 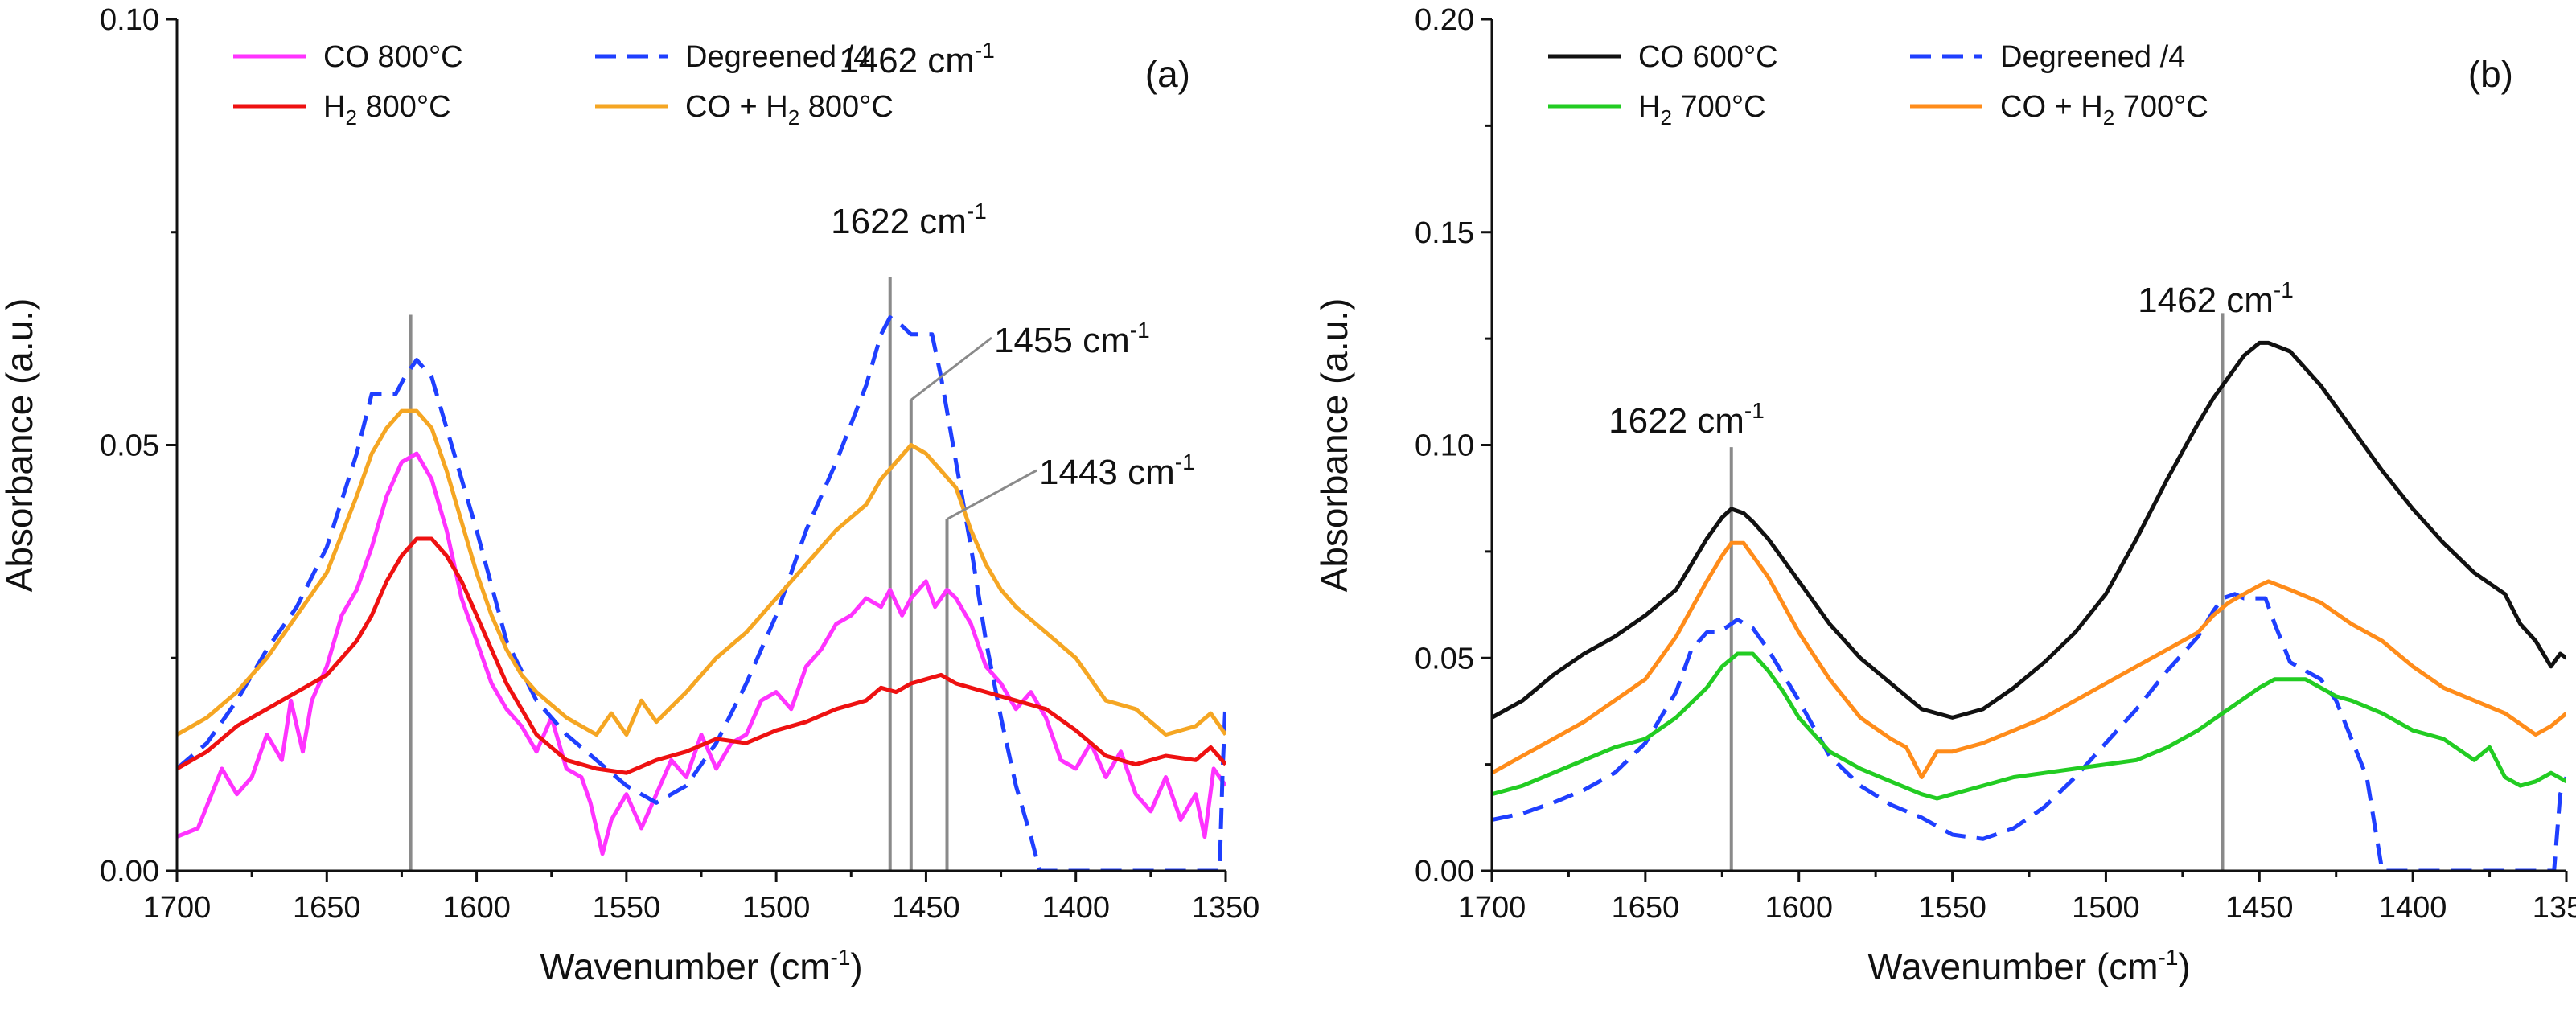 I want to click on panel-label: (b), so click(x=2490, y=74).